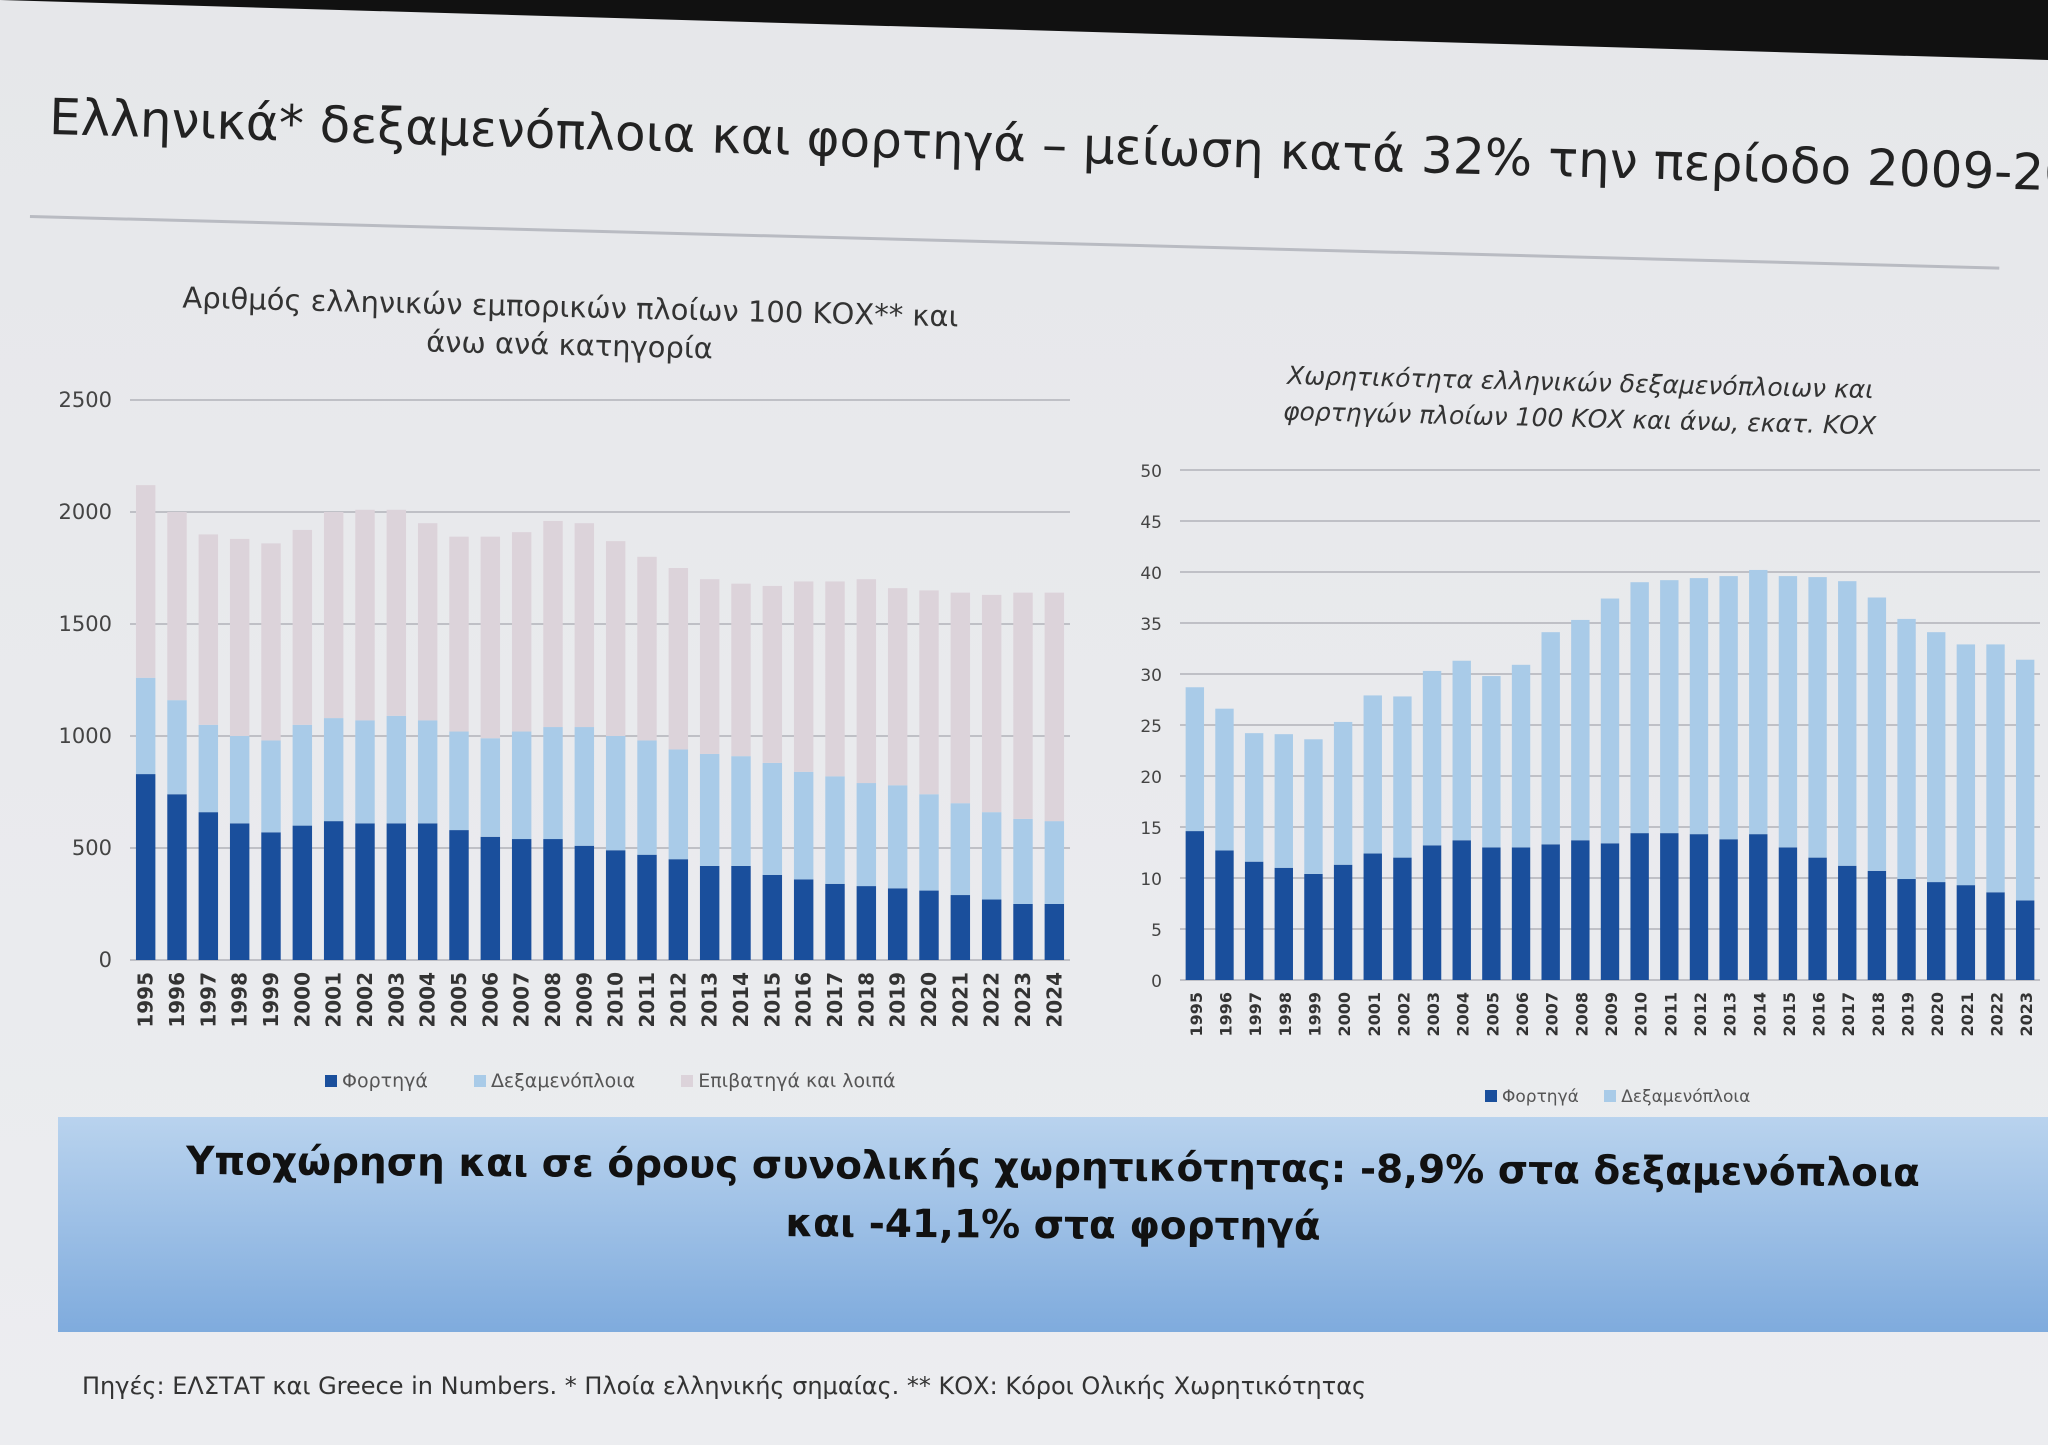  Describe the element at coordinates (804, 1000) in the screenshot. I see `x-tick-label: 2016` at that location.